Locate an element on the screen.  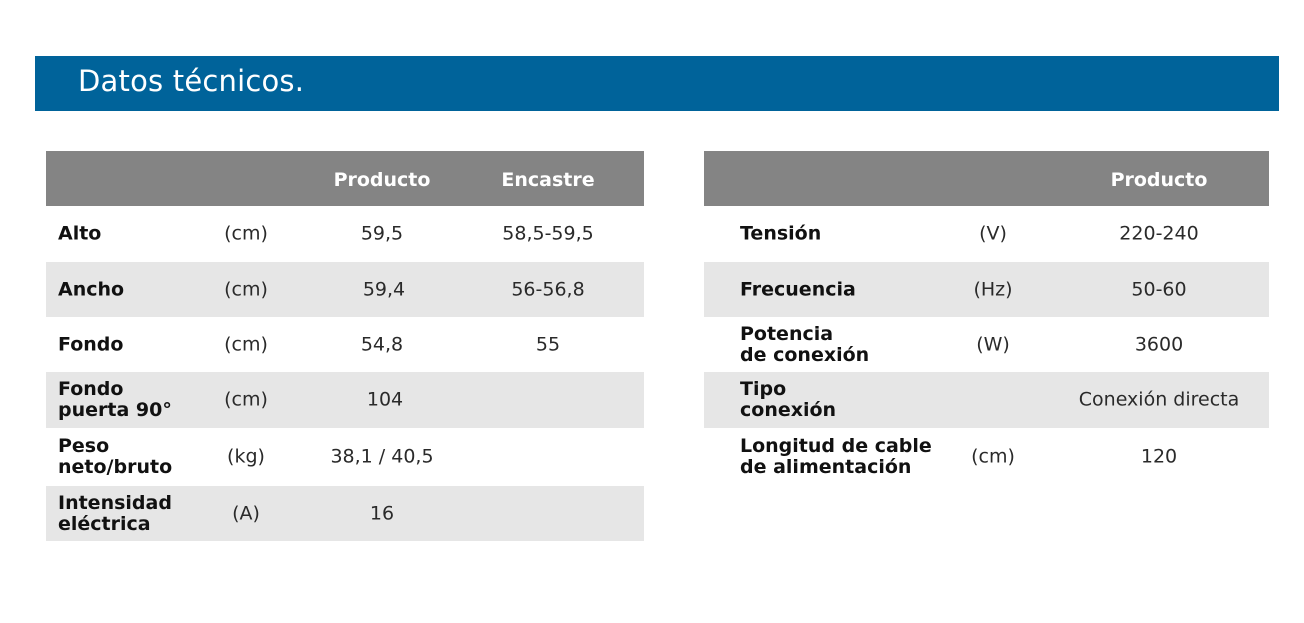
row-label: Potencia de conexión is located at coordinates (805, 344).